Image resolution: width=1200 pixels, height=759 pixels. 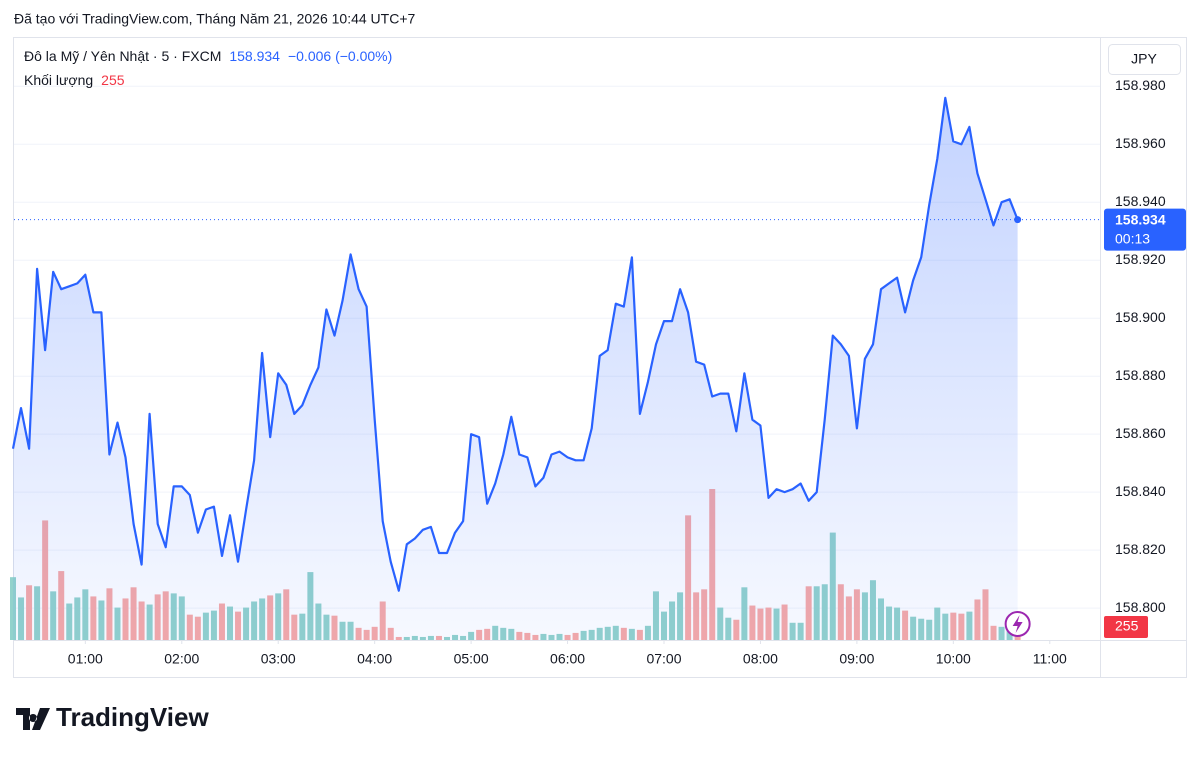 What do you see at coordinates (1140, 85) in the screenshot?
I see `y-tick-label: 158.980` at bounding box center [1140, 85].